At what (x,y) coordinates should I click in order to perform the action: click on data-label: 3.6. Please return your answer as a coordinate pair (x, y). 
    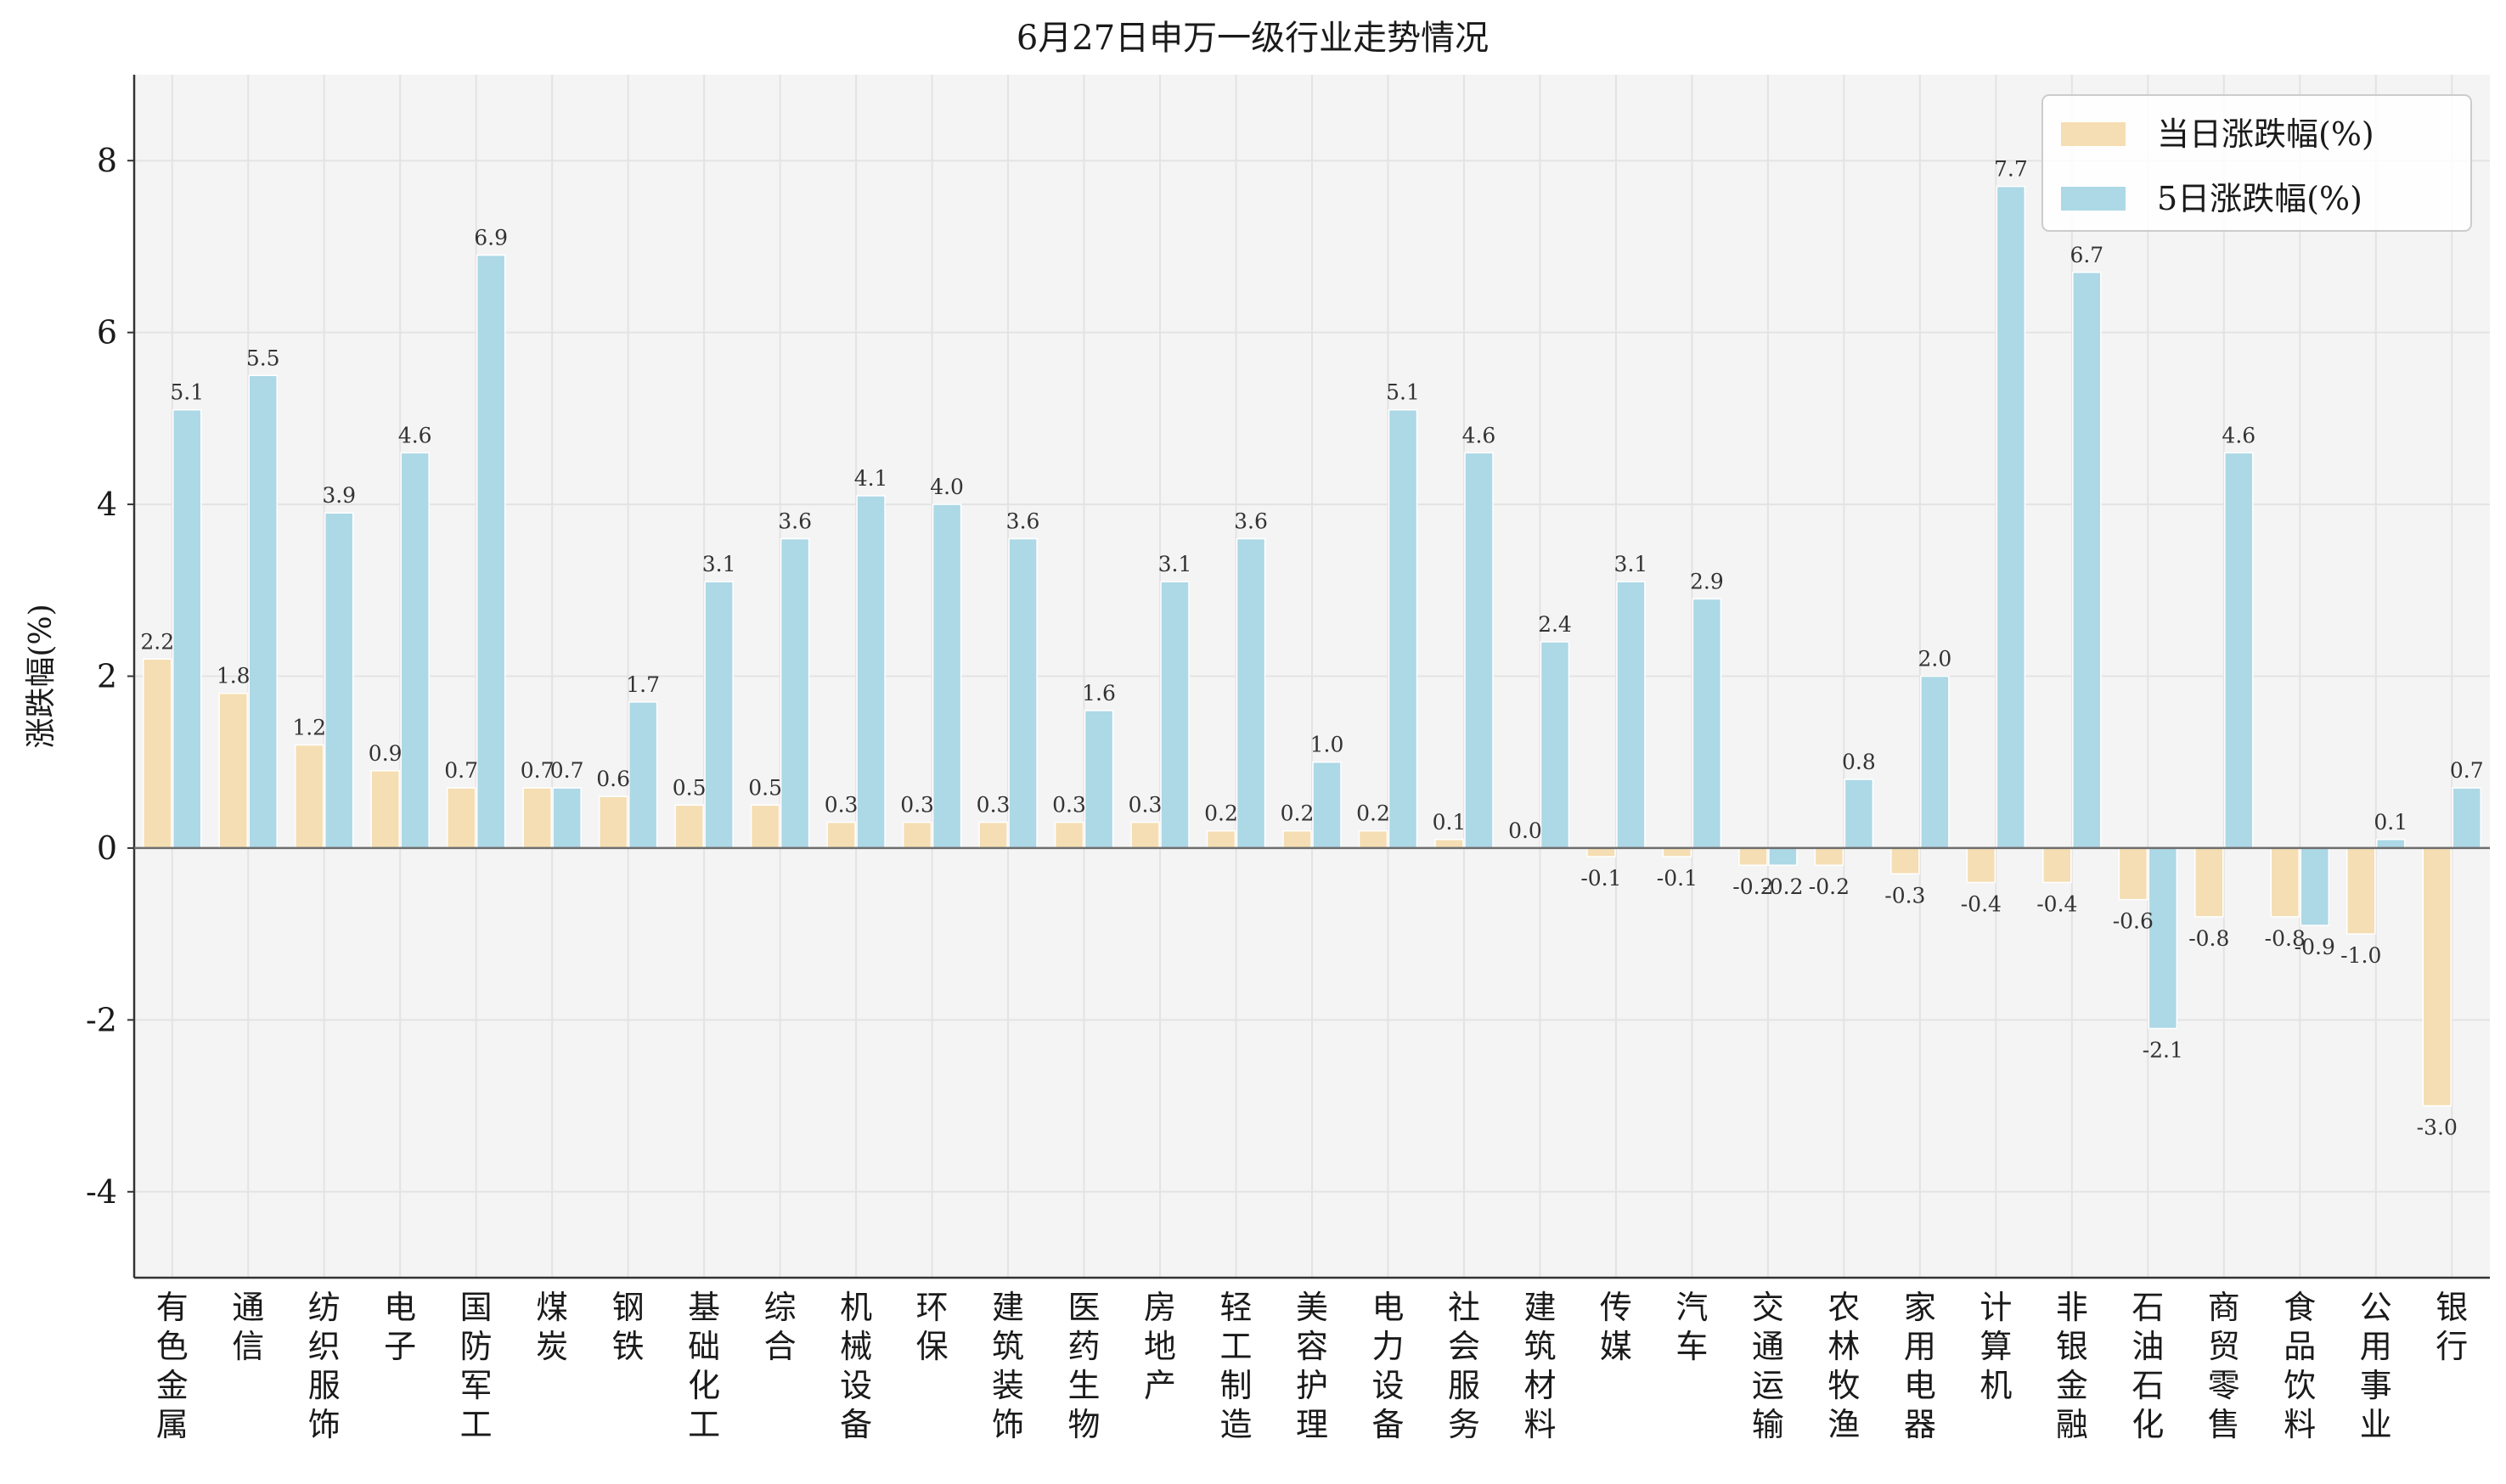
    Looking at the image, I should click on (1023, 522).